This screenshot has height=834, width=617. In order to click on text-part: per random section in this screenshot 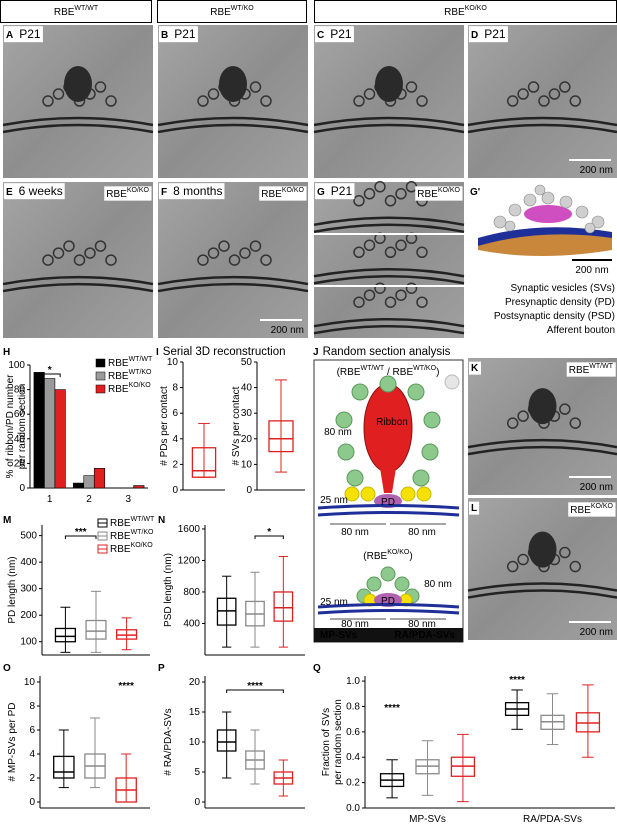, I will do `click(338, 742)`.